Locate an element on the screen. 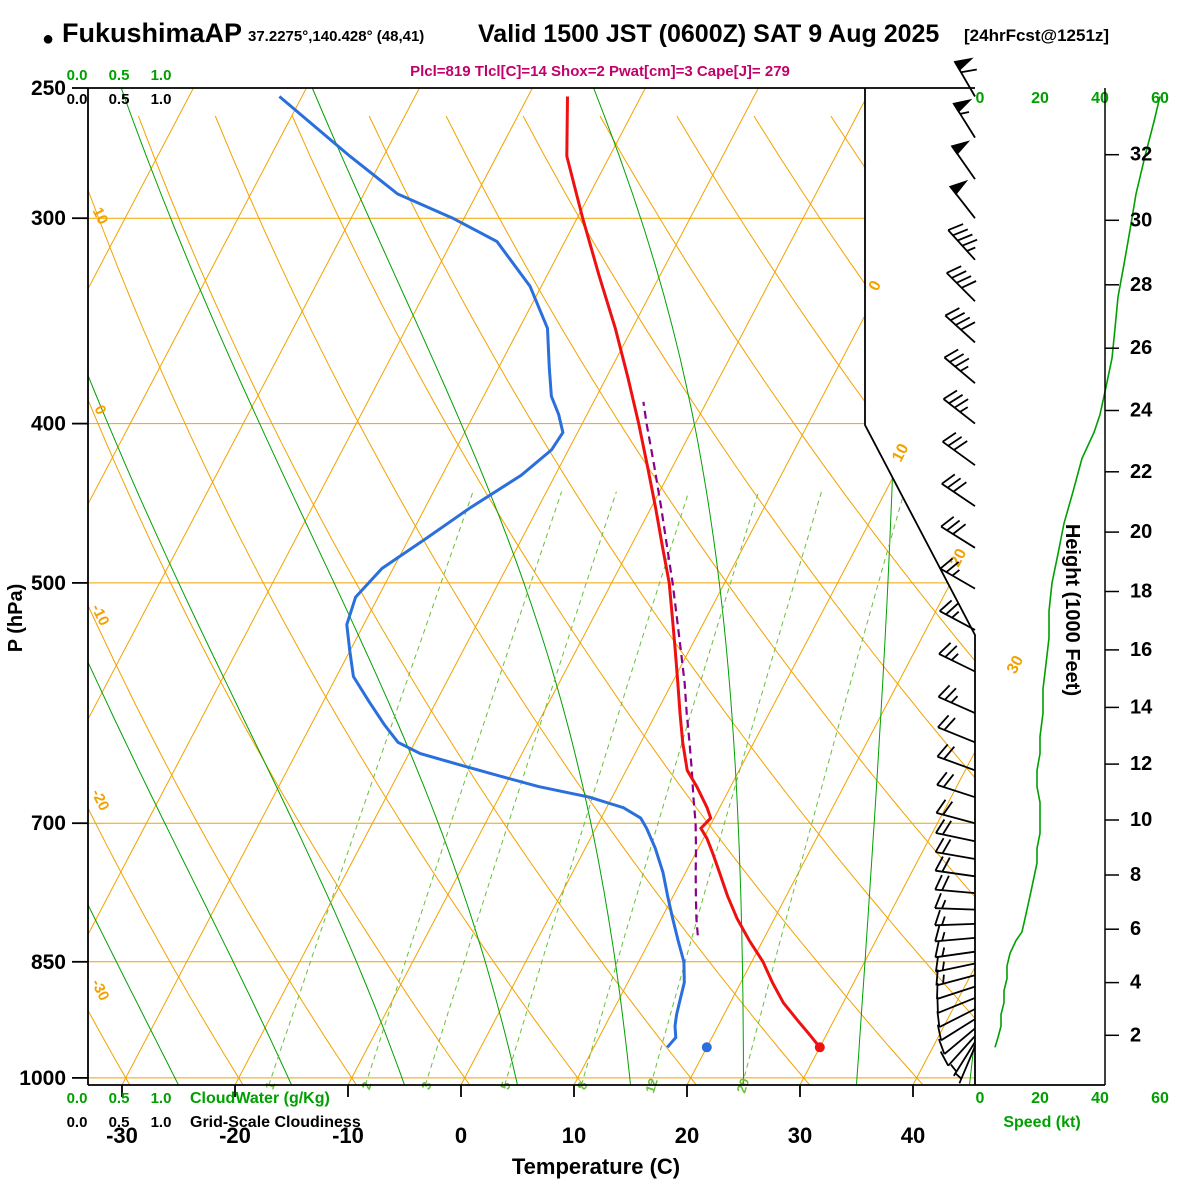 This screenshot has height=1200, width=1200. valid-time: Valid 1500 JST (0600Z) SAT 9 Aug 2025 is located at coordinates (709, 34).